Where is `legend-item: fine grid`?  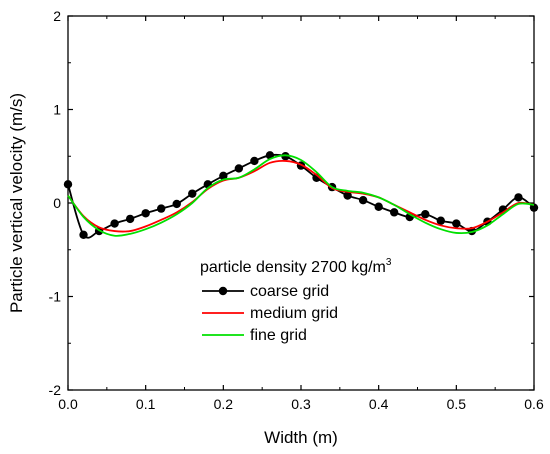
legend-item: fine grid is located at coordinates (254, 335).